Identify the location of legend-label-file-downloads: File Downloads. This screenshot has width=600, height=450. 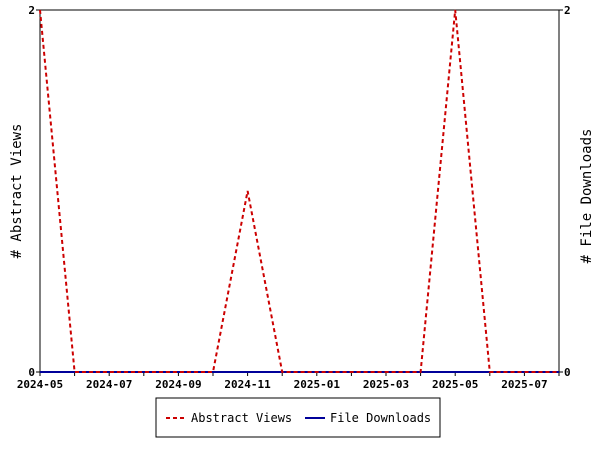
(380, 418).